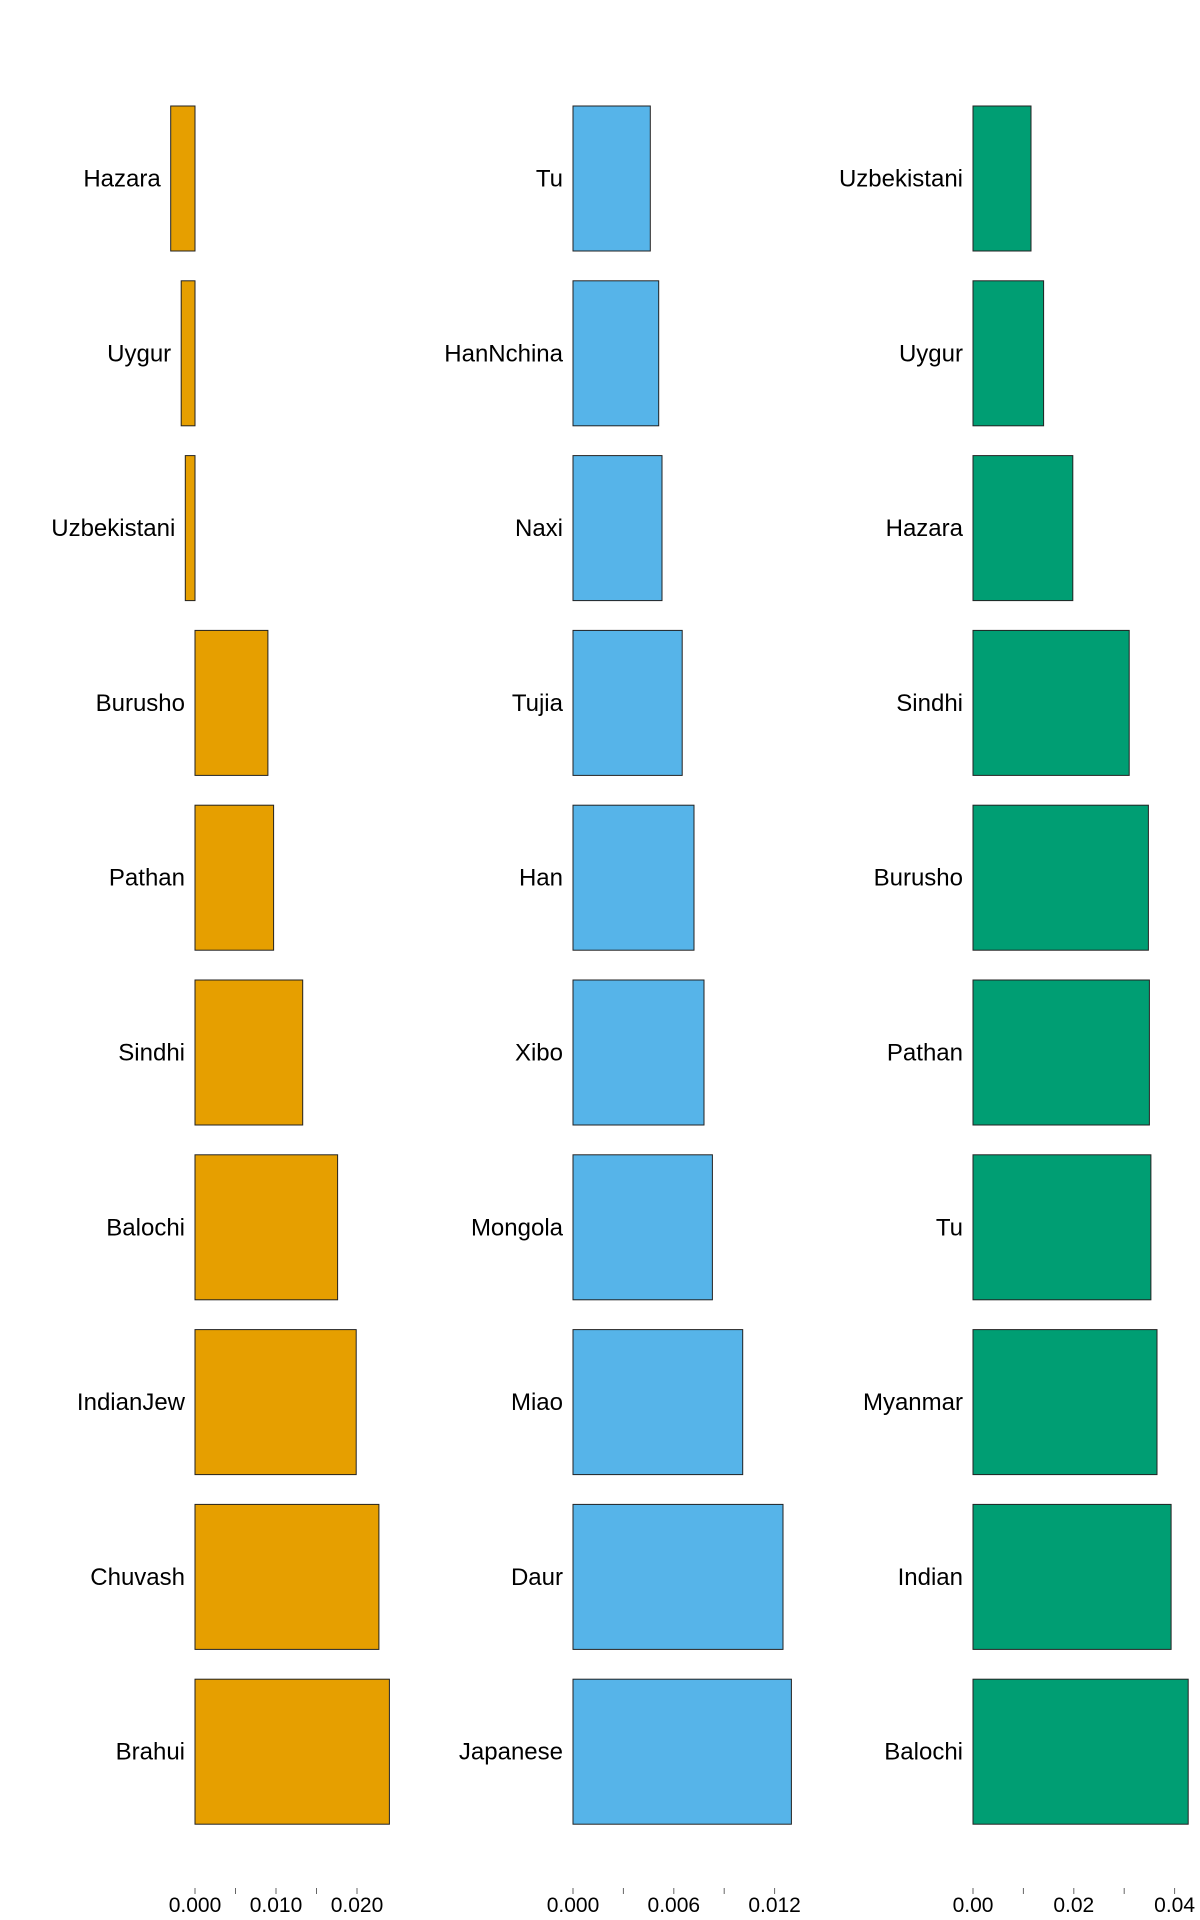 Image resolution: width=1200 pixels, height=1920 pixels. Describe the element at coordinates (287, 1576) in the screenshot. I see `bar-chuvash` at that location.